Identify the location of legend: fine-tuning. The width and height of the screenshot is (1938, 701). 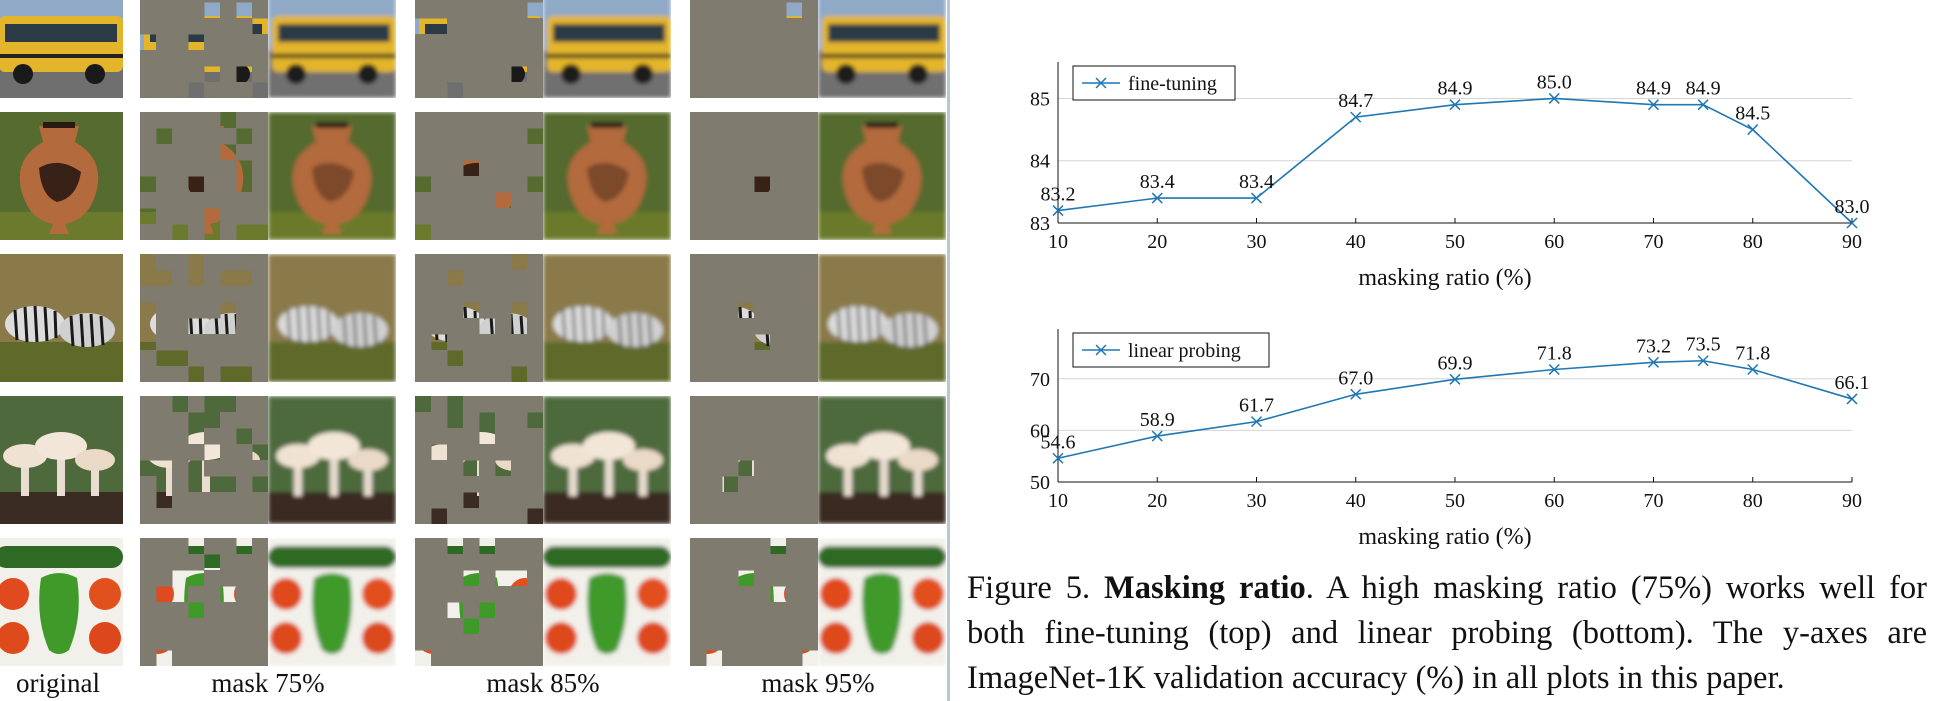
(1154, 83).